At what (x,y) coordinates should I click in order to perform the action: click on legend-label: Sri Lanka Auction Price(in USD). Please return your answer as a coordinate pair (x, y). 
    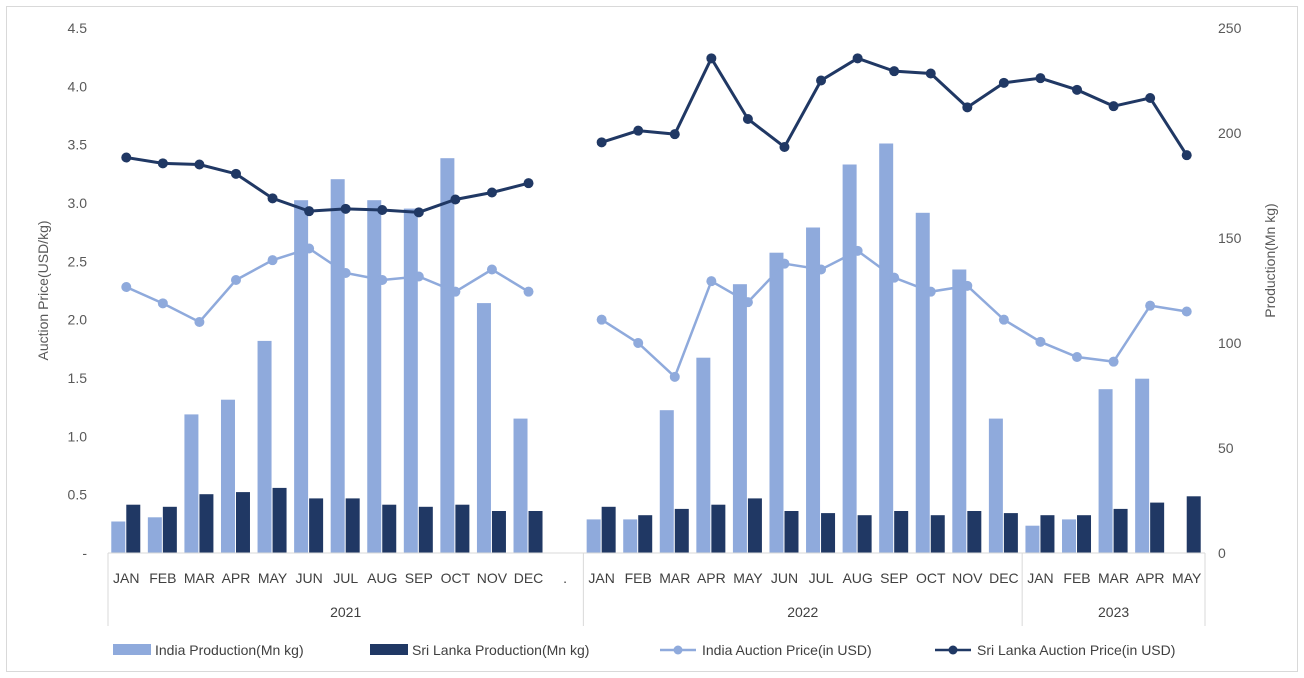
    Looking at the image, I should click on (1076, 650).